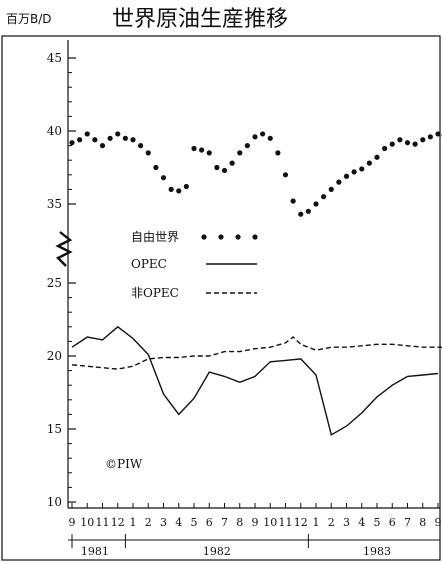 This screenshot has height=564, width=442. What do you see at coordinates (54, 283) in the screenshot?
I see `y-tick-label: 25` at bounding box center [54, 283].